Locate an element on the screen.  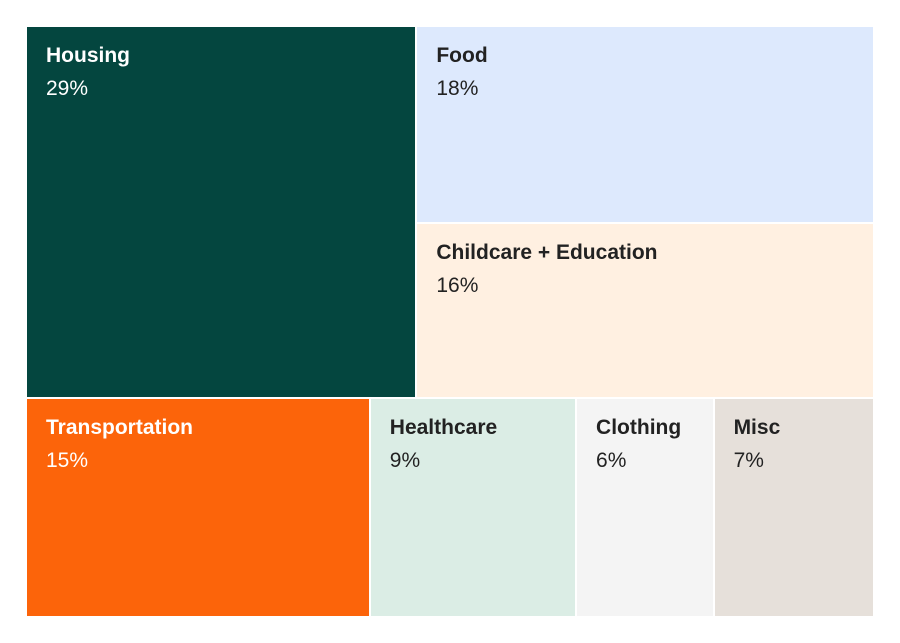
cell-value: 18% is located at coordinates (457, 88).